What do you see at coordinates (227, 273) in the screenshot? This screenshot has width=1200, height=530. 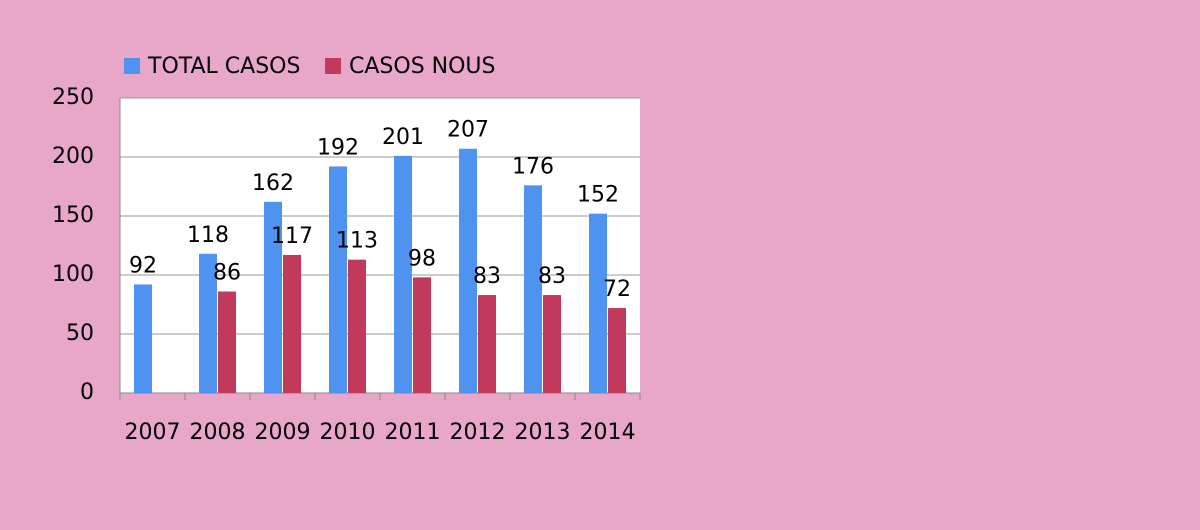 I see `value-label: 86` at bounding box center [227, 273].